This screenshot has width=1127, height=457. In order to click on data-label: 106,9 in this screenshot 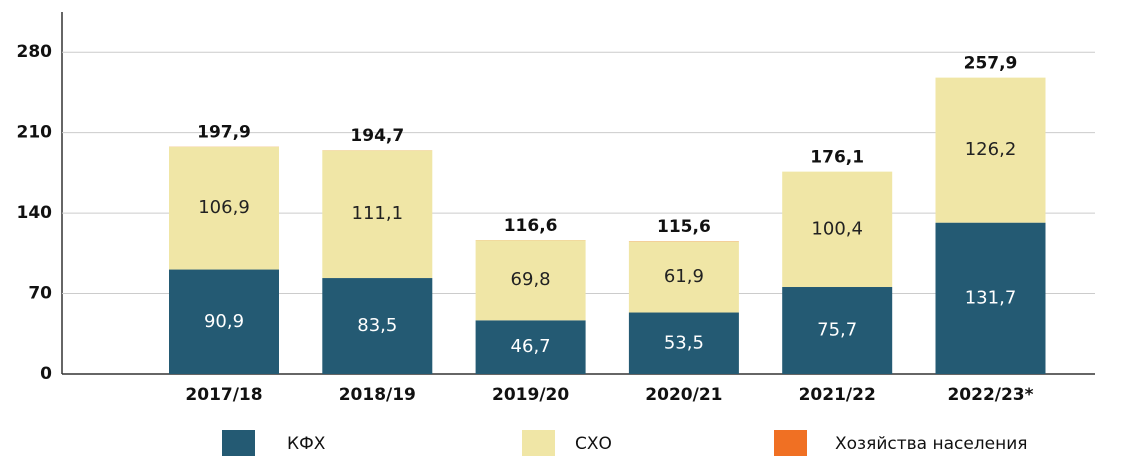, I will do `click(224, 207)`.